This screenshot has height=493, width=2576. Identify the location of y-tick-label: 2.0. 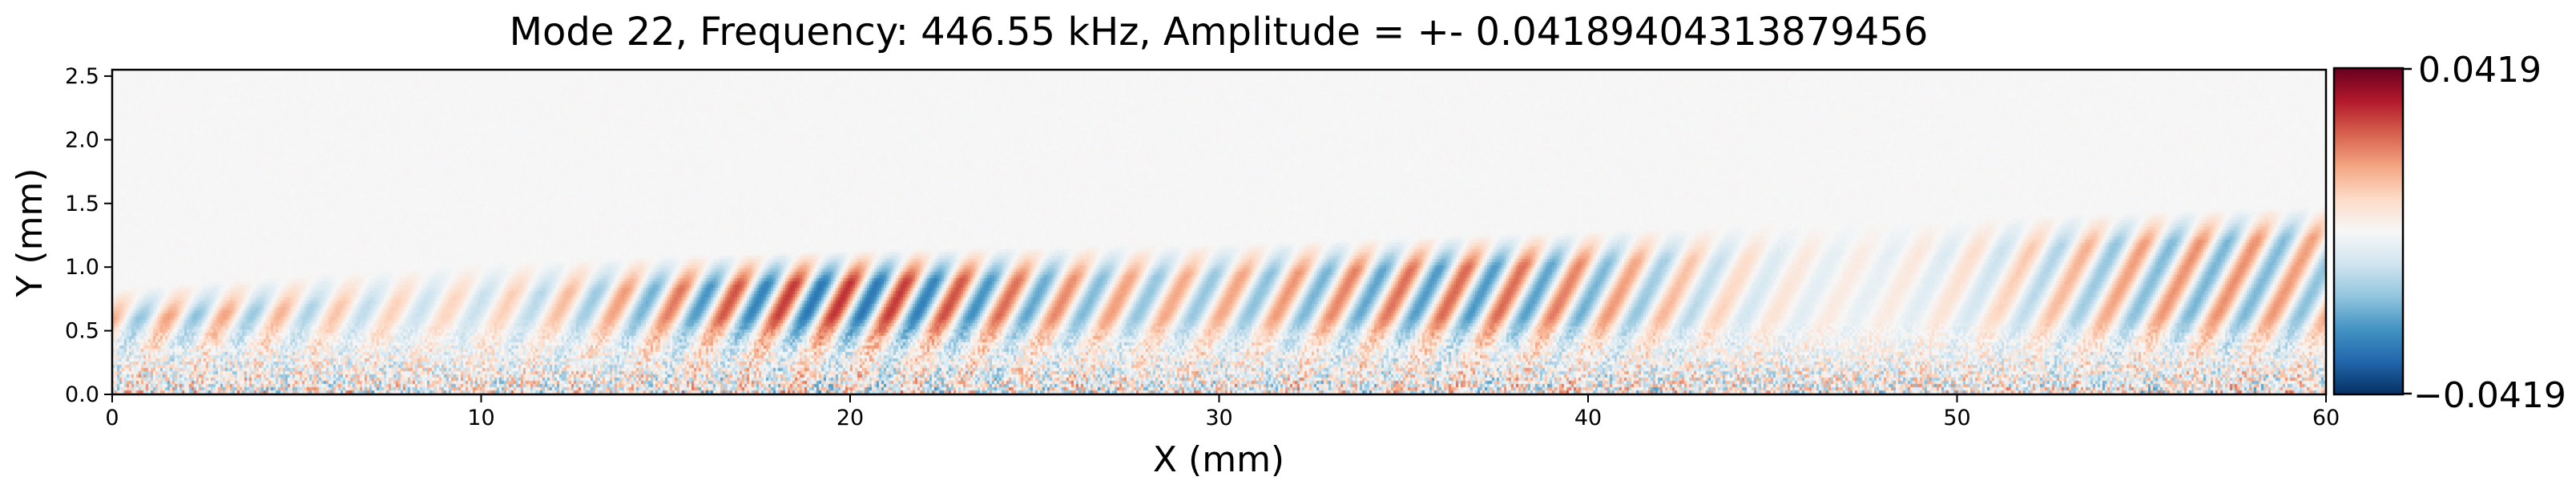
(82, 139).